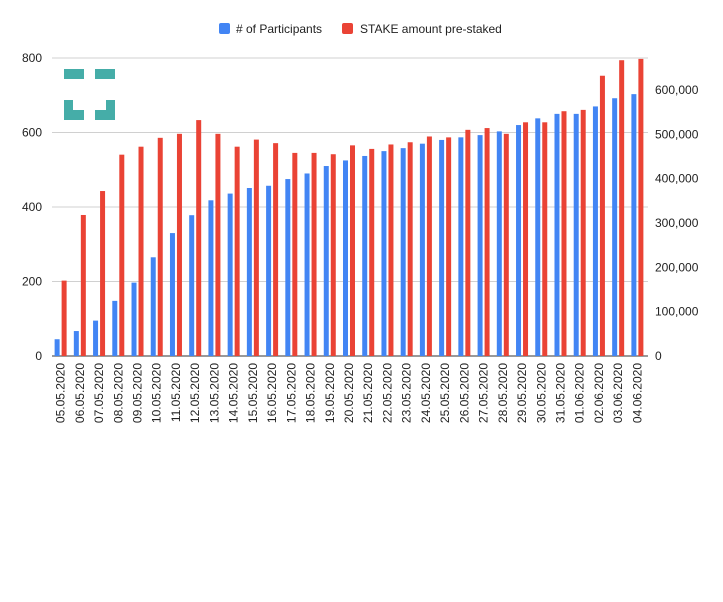  I want to click on right-y-tick-label: 500,000, so click(677, 134).